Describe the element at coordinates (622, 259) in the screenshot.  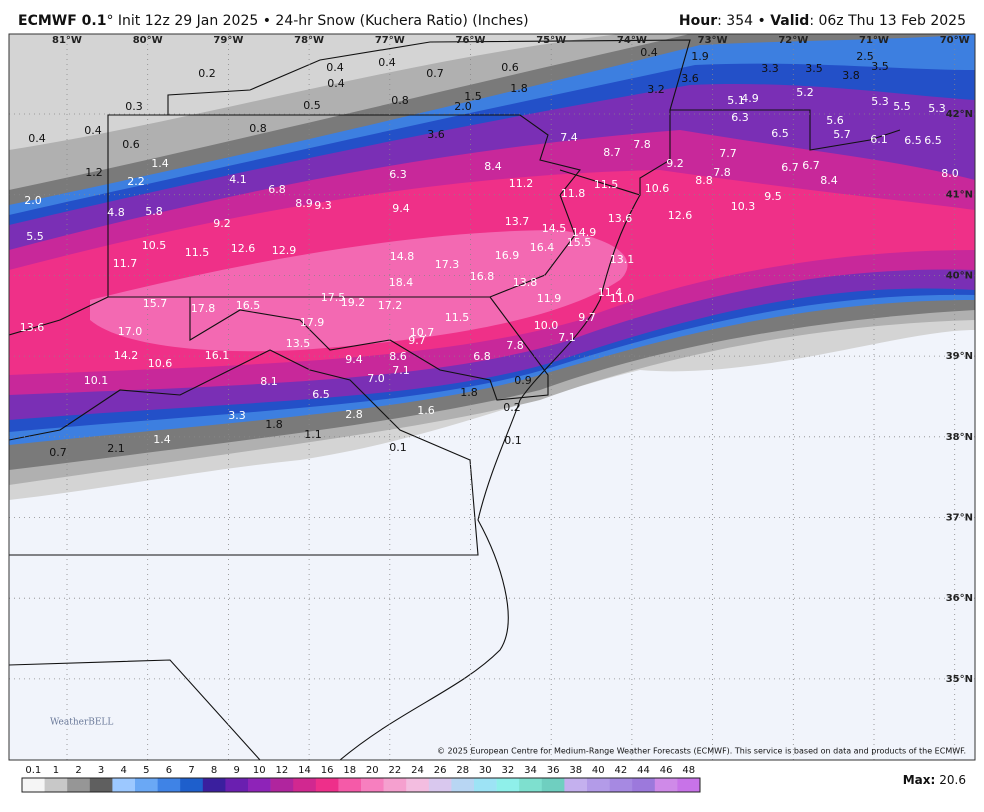
I see `snow-label: 13.1` at that location.